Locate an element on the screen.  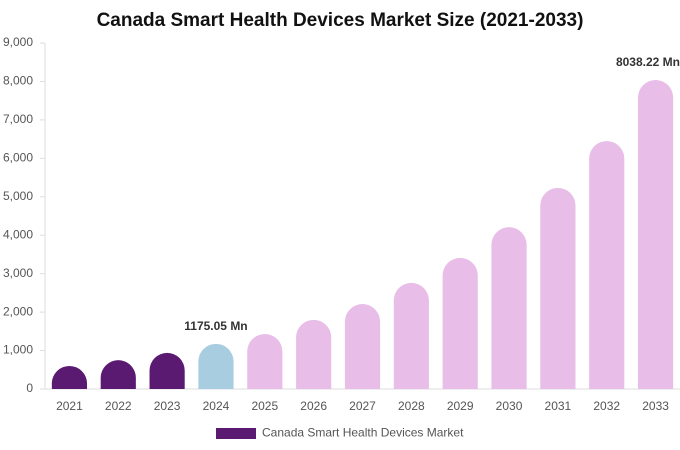
x-tick-label: 2029 is located at coordinates (460, 406).